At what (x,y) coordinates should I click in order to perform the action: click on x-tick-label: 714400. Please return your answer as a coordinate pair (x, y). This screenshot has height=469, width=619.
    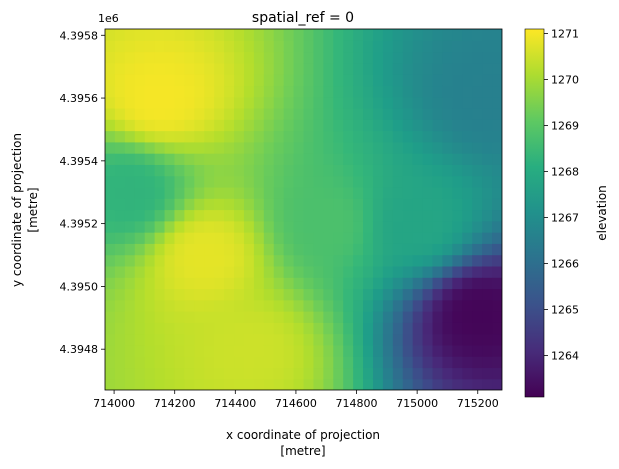
    Looking at the image, I should click on (235, 403).